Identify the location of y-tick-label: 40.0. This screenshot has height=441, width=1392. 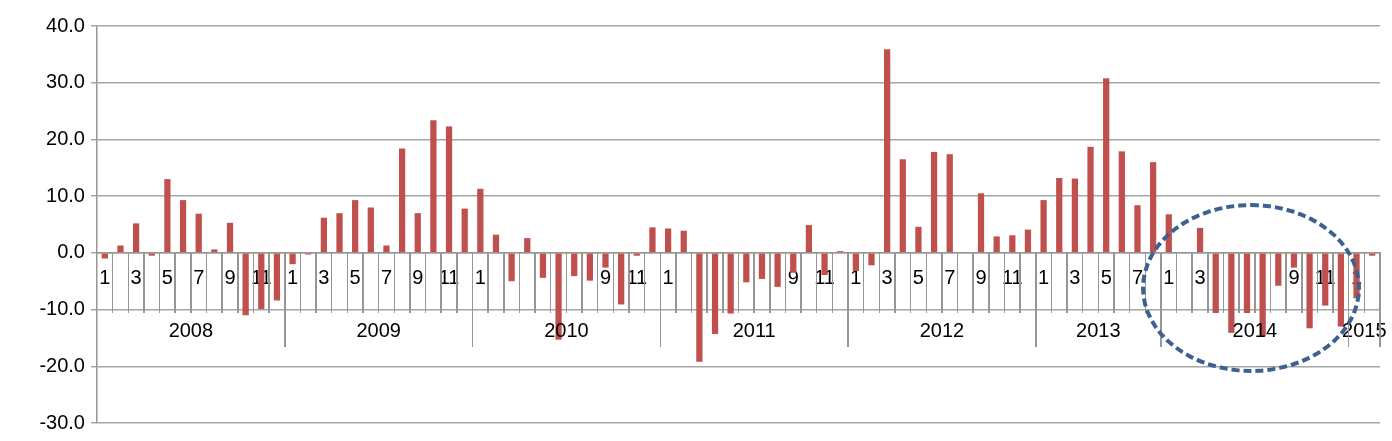
(65, 24).